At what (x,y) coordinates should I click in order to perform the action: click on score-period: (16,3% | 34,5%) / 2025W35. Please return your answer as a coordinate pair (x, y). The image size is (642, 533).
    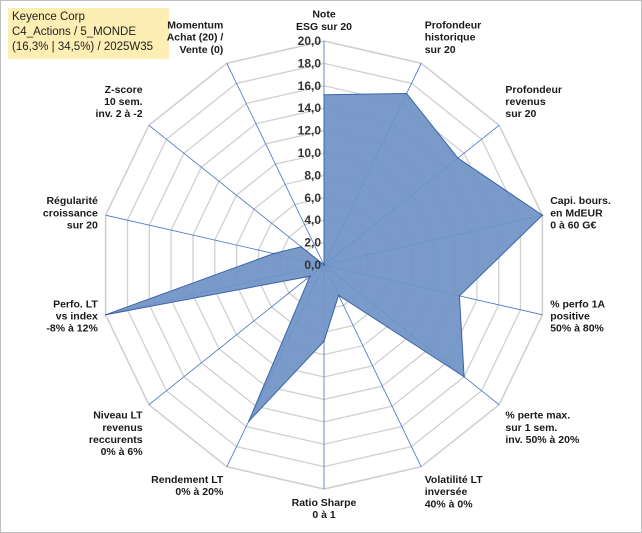
    Looking at the image, I should click on (83, 47).